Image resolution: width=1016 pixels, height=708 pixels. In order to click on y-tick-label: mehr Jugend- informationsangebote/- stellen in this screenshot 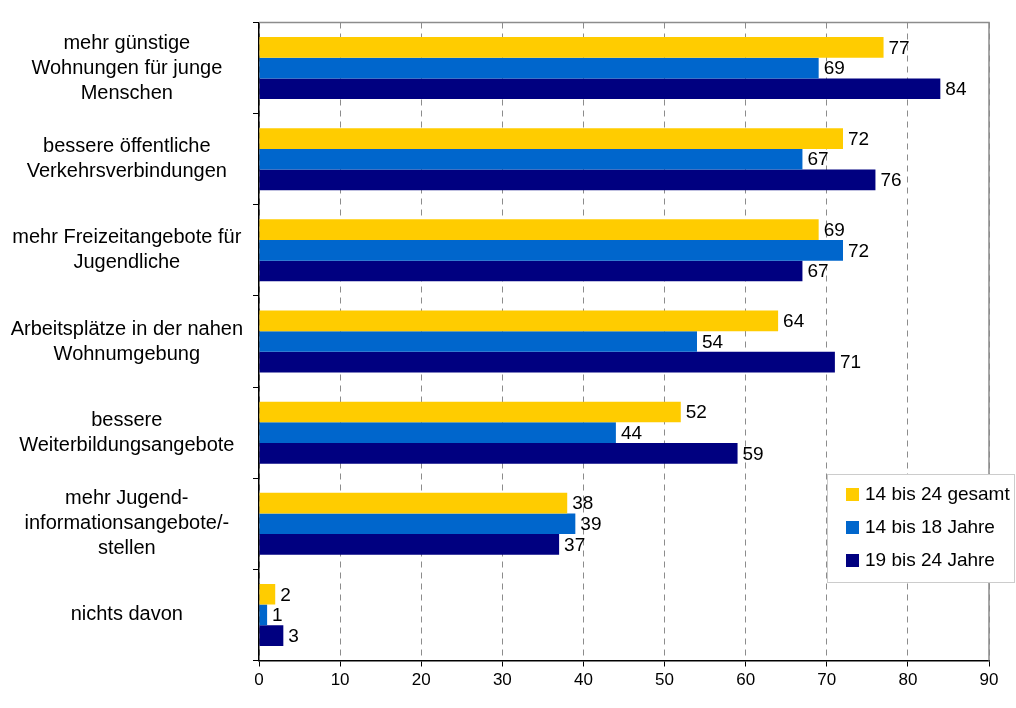, I will do `click(127, 522)`.